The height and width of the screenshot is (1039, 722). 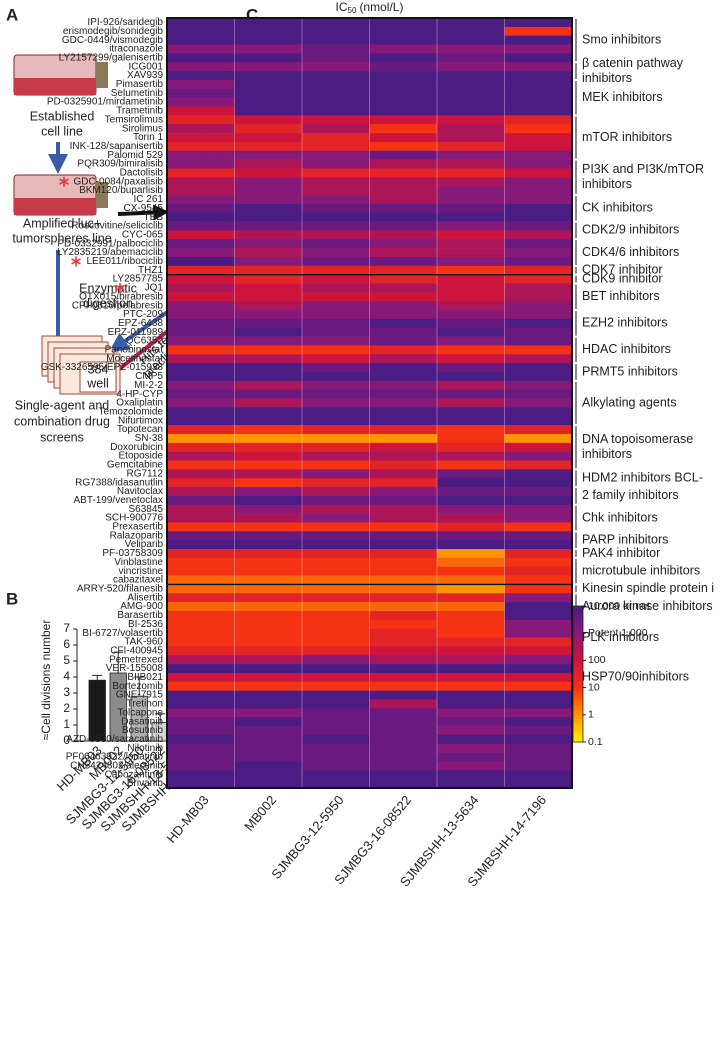 What do you see at coordinates (140, 84) in the screenshot?
I see `row-label: Pimasertib` at bounding box center [140, 84].